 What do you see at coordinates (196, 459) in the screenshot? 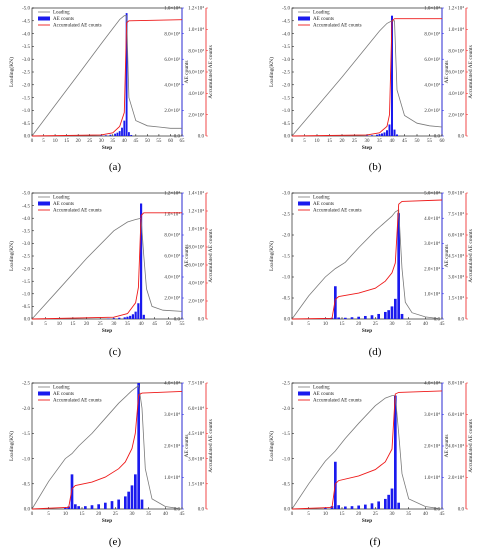
I see `accumulated-tick-label: 3.0×10⁴` at bounding box center [196, 459].